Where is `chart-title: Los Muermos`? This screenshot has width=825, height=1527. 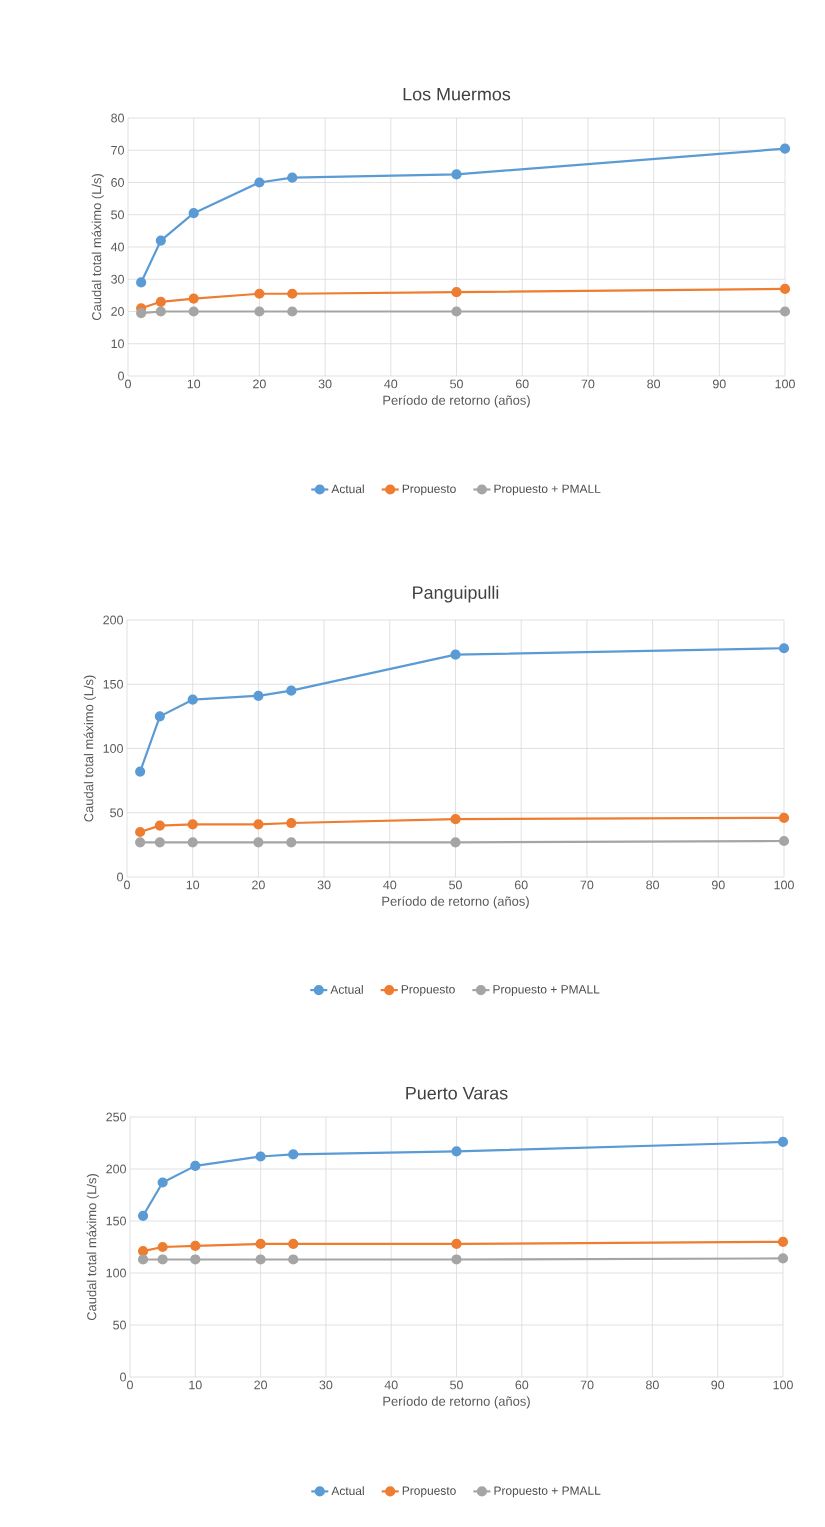 chart-title: Los Muermos is located at coordinates (457, 94).